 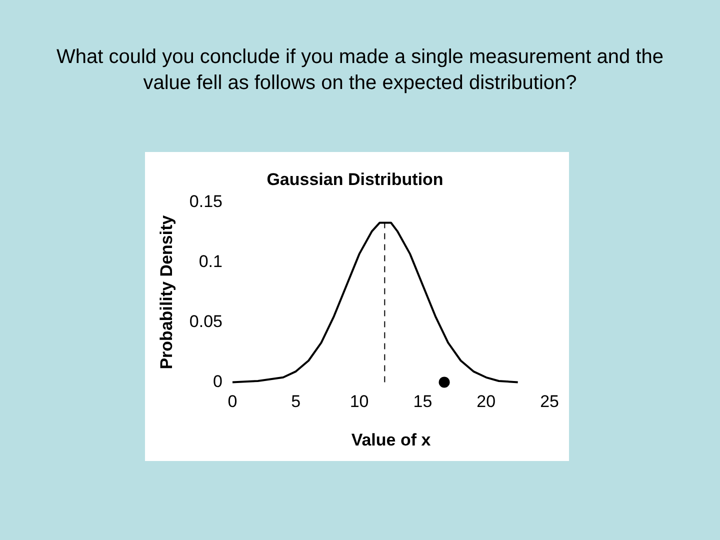 I want to click on text: What could you conclude if you made a single measurement and the value fell as follows on the expected distribution?, so click(x=360, y=70).